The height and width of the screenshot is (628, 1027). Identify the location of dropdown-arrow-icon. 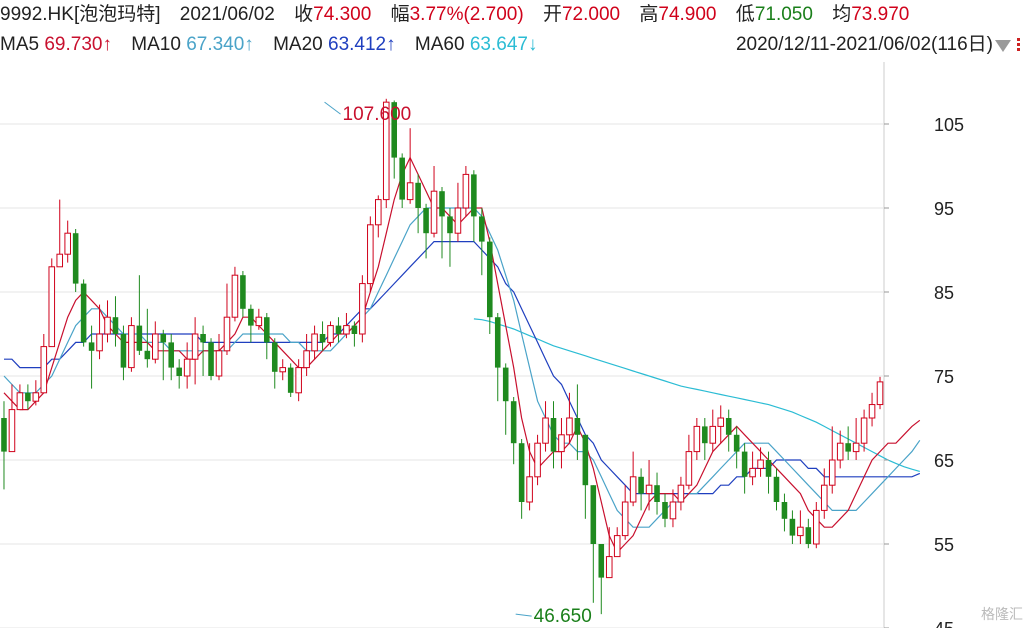
(1003, 46).